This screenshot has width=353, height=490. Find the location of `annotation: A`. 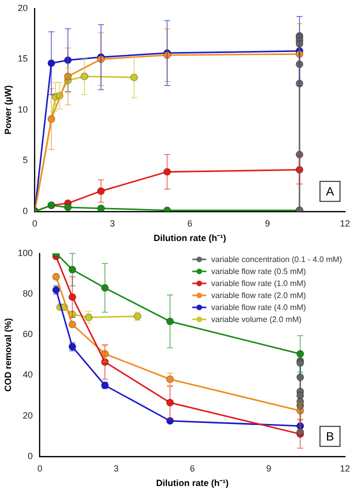

annotation: A is located at coordinates (330, 191).